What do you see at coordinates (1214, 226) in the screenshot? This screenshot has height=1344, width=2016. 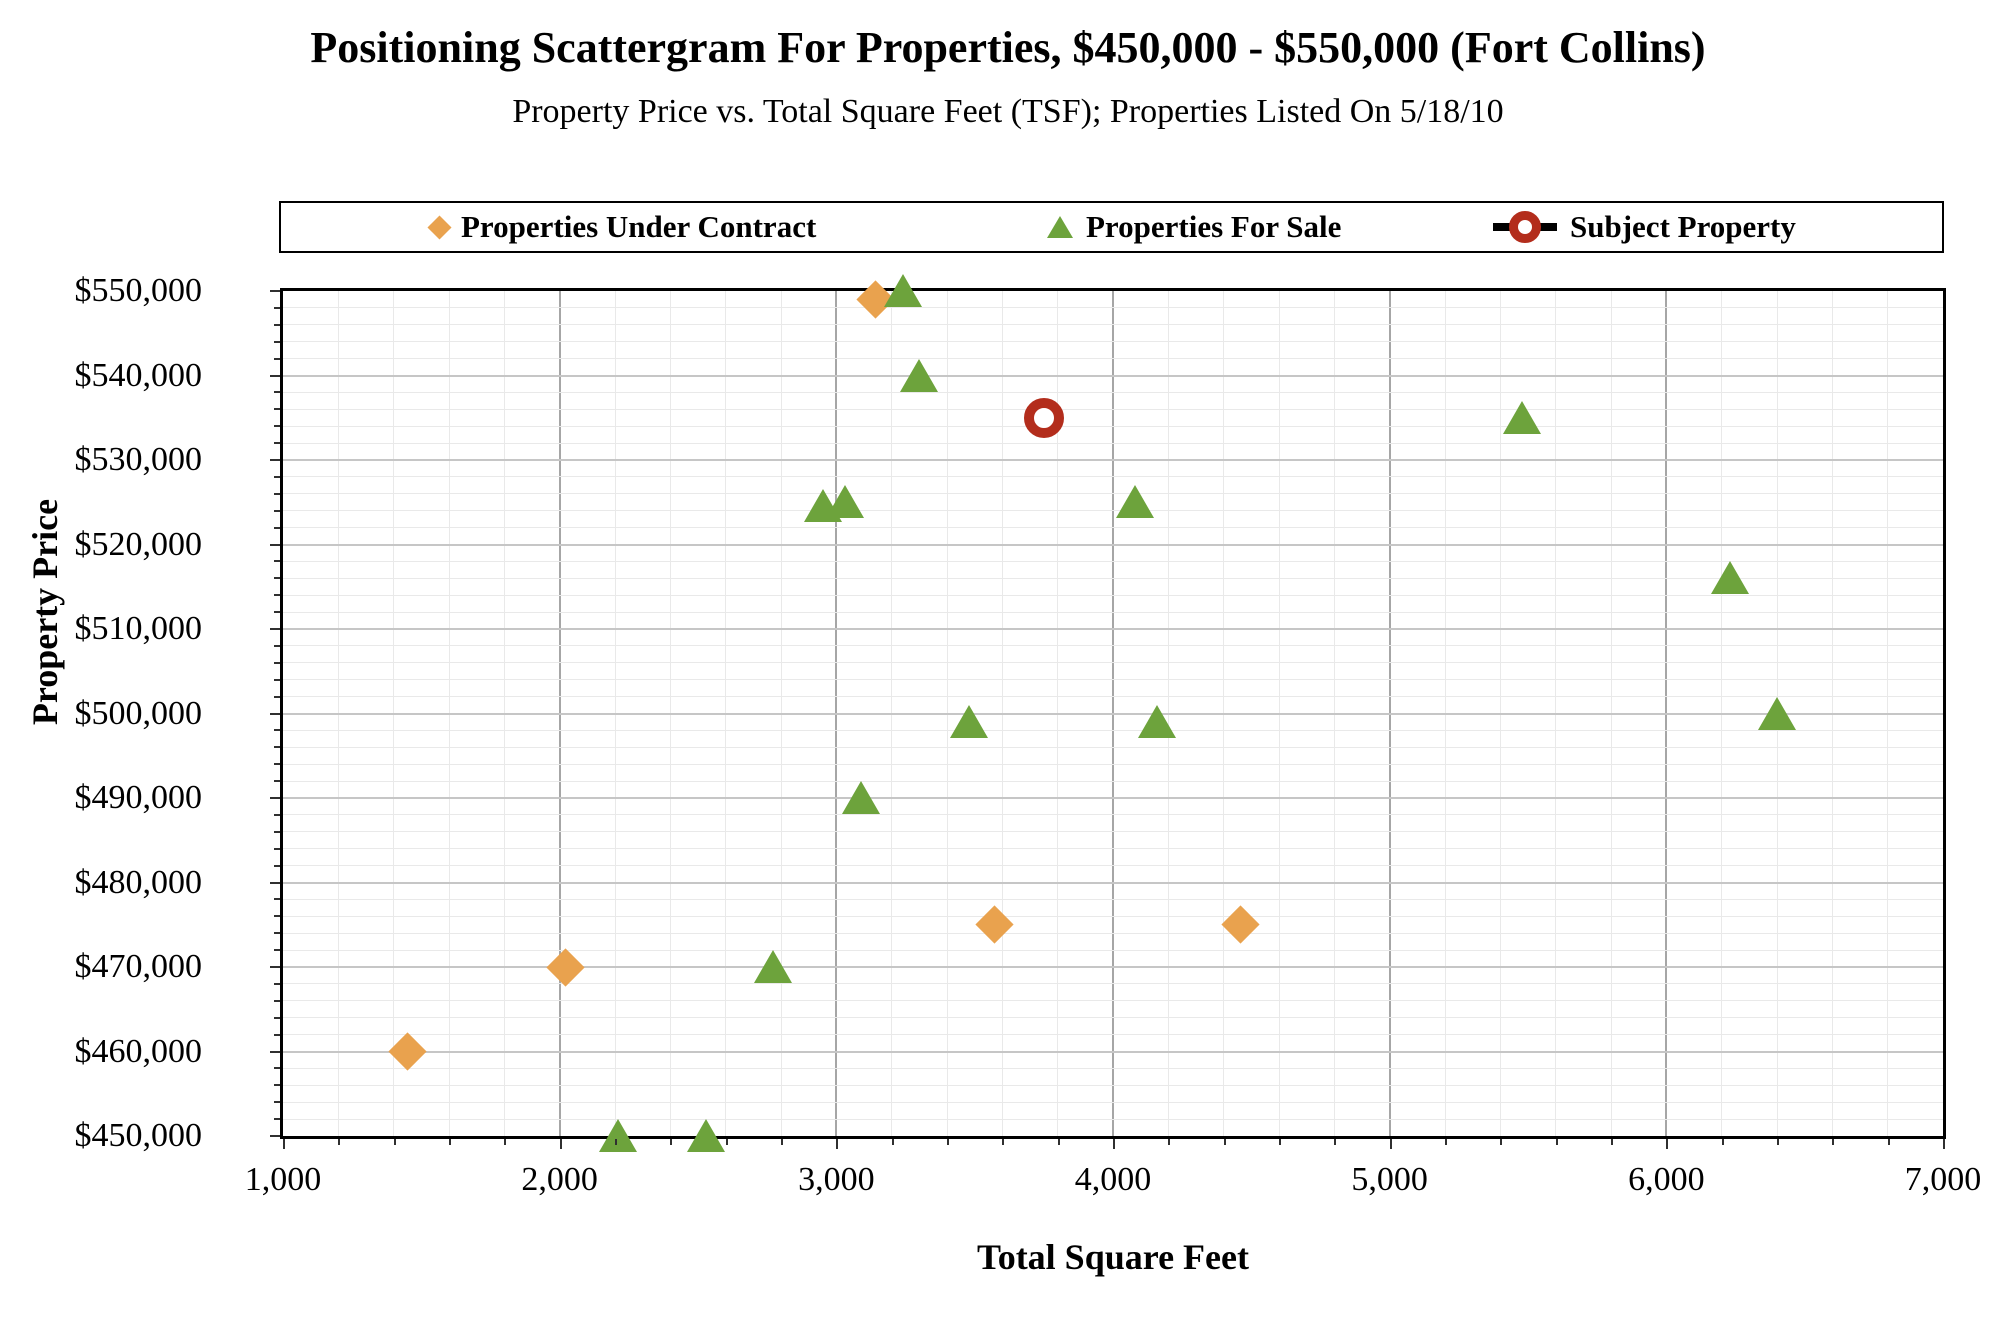 I see `legend-label-properties-for-sale: Properties For Sale` at bounding box center [1214, 226].